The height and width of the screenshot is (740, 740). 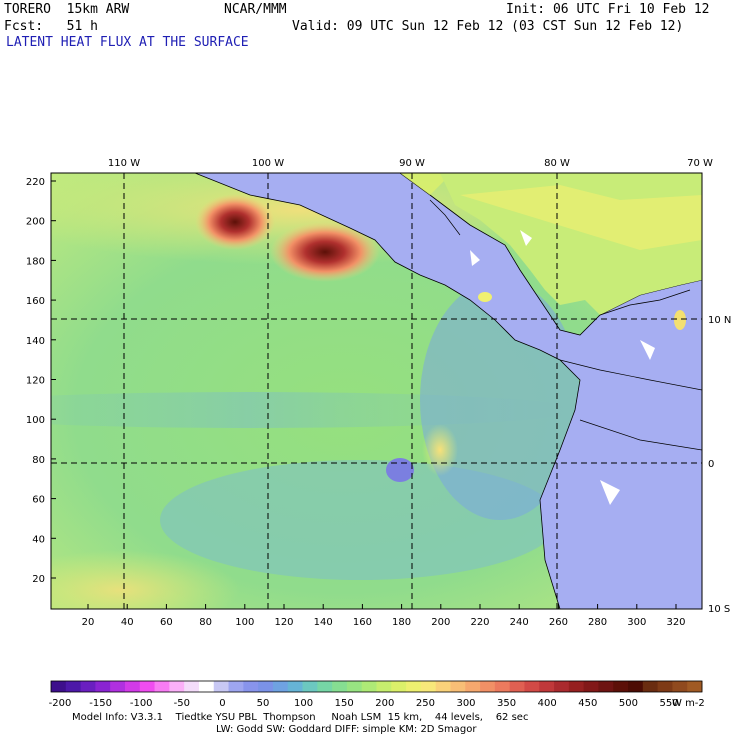 I want to click on lat-label-0: 0, so click(x=711, y=464).